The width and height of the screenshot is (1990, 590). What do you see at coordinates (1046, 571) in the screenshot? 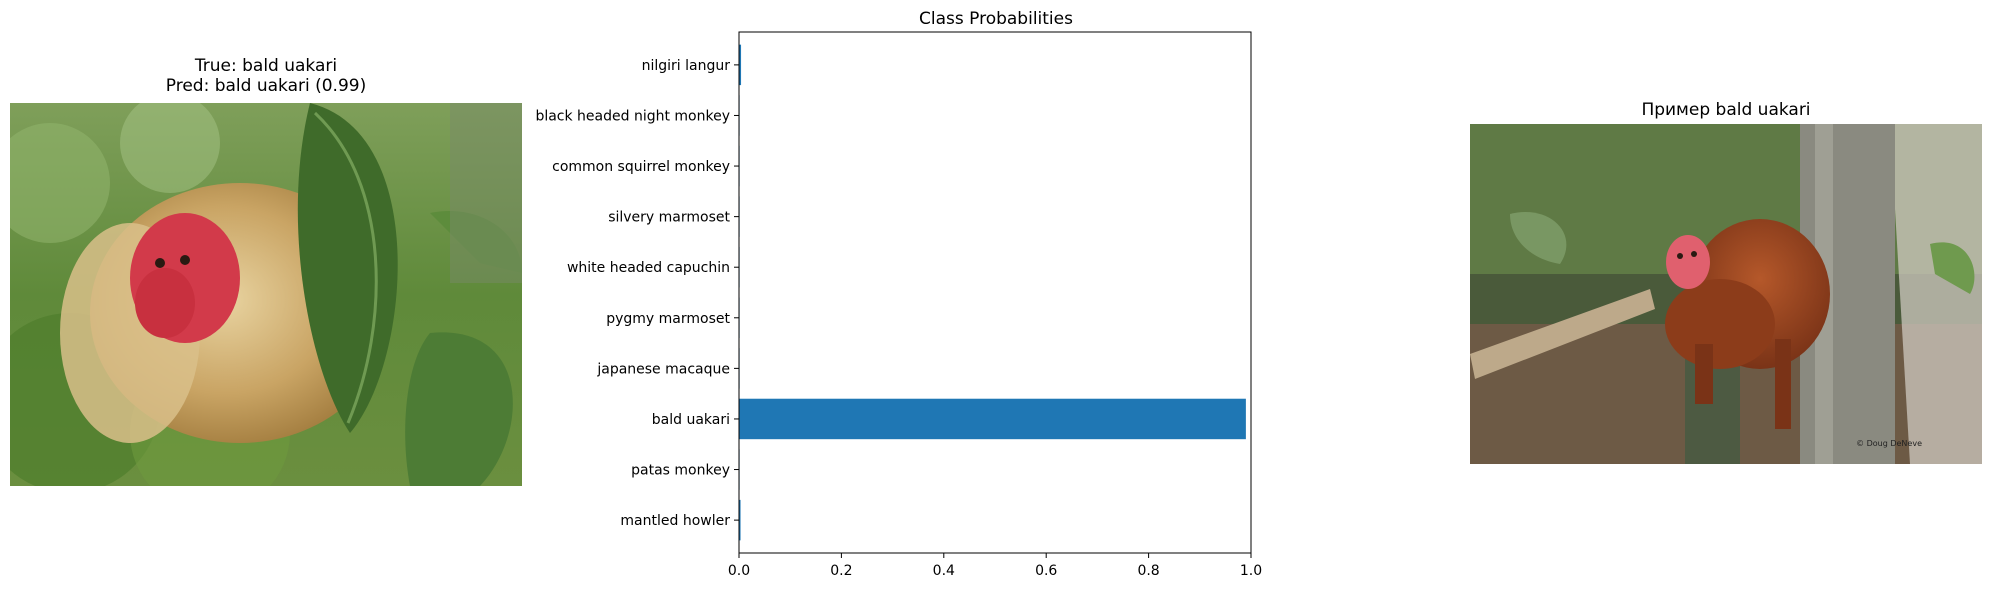
I see `x-tick-label: 0.6` at bounding box center [1046, 571].